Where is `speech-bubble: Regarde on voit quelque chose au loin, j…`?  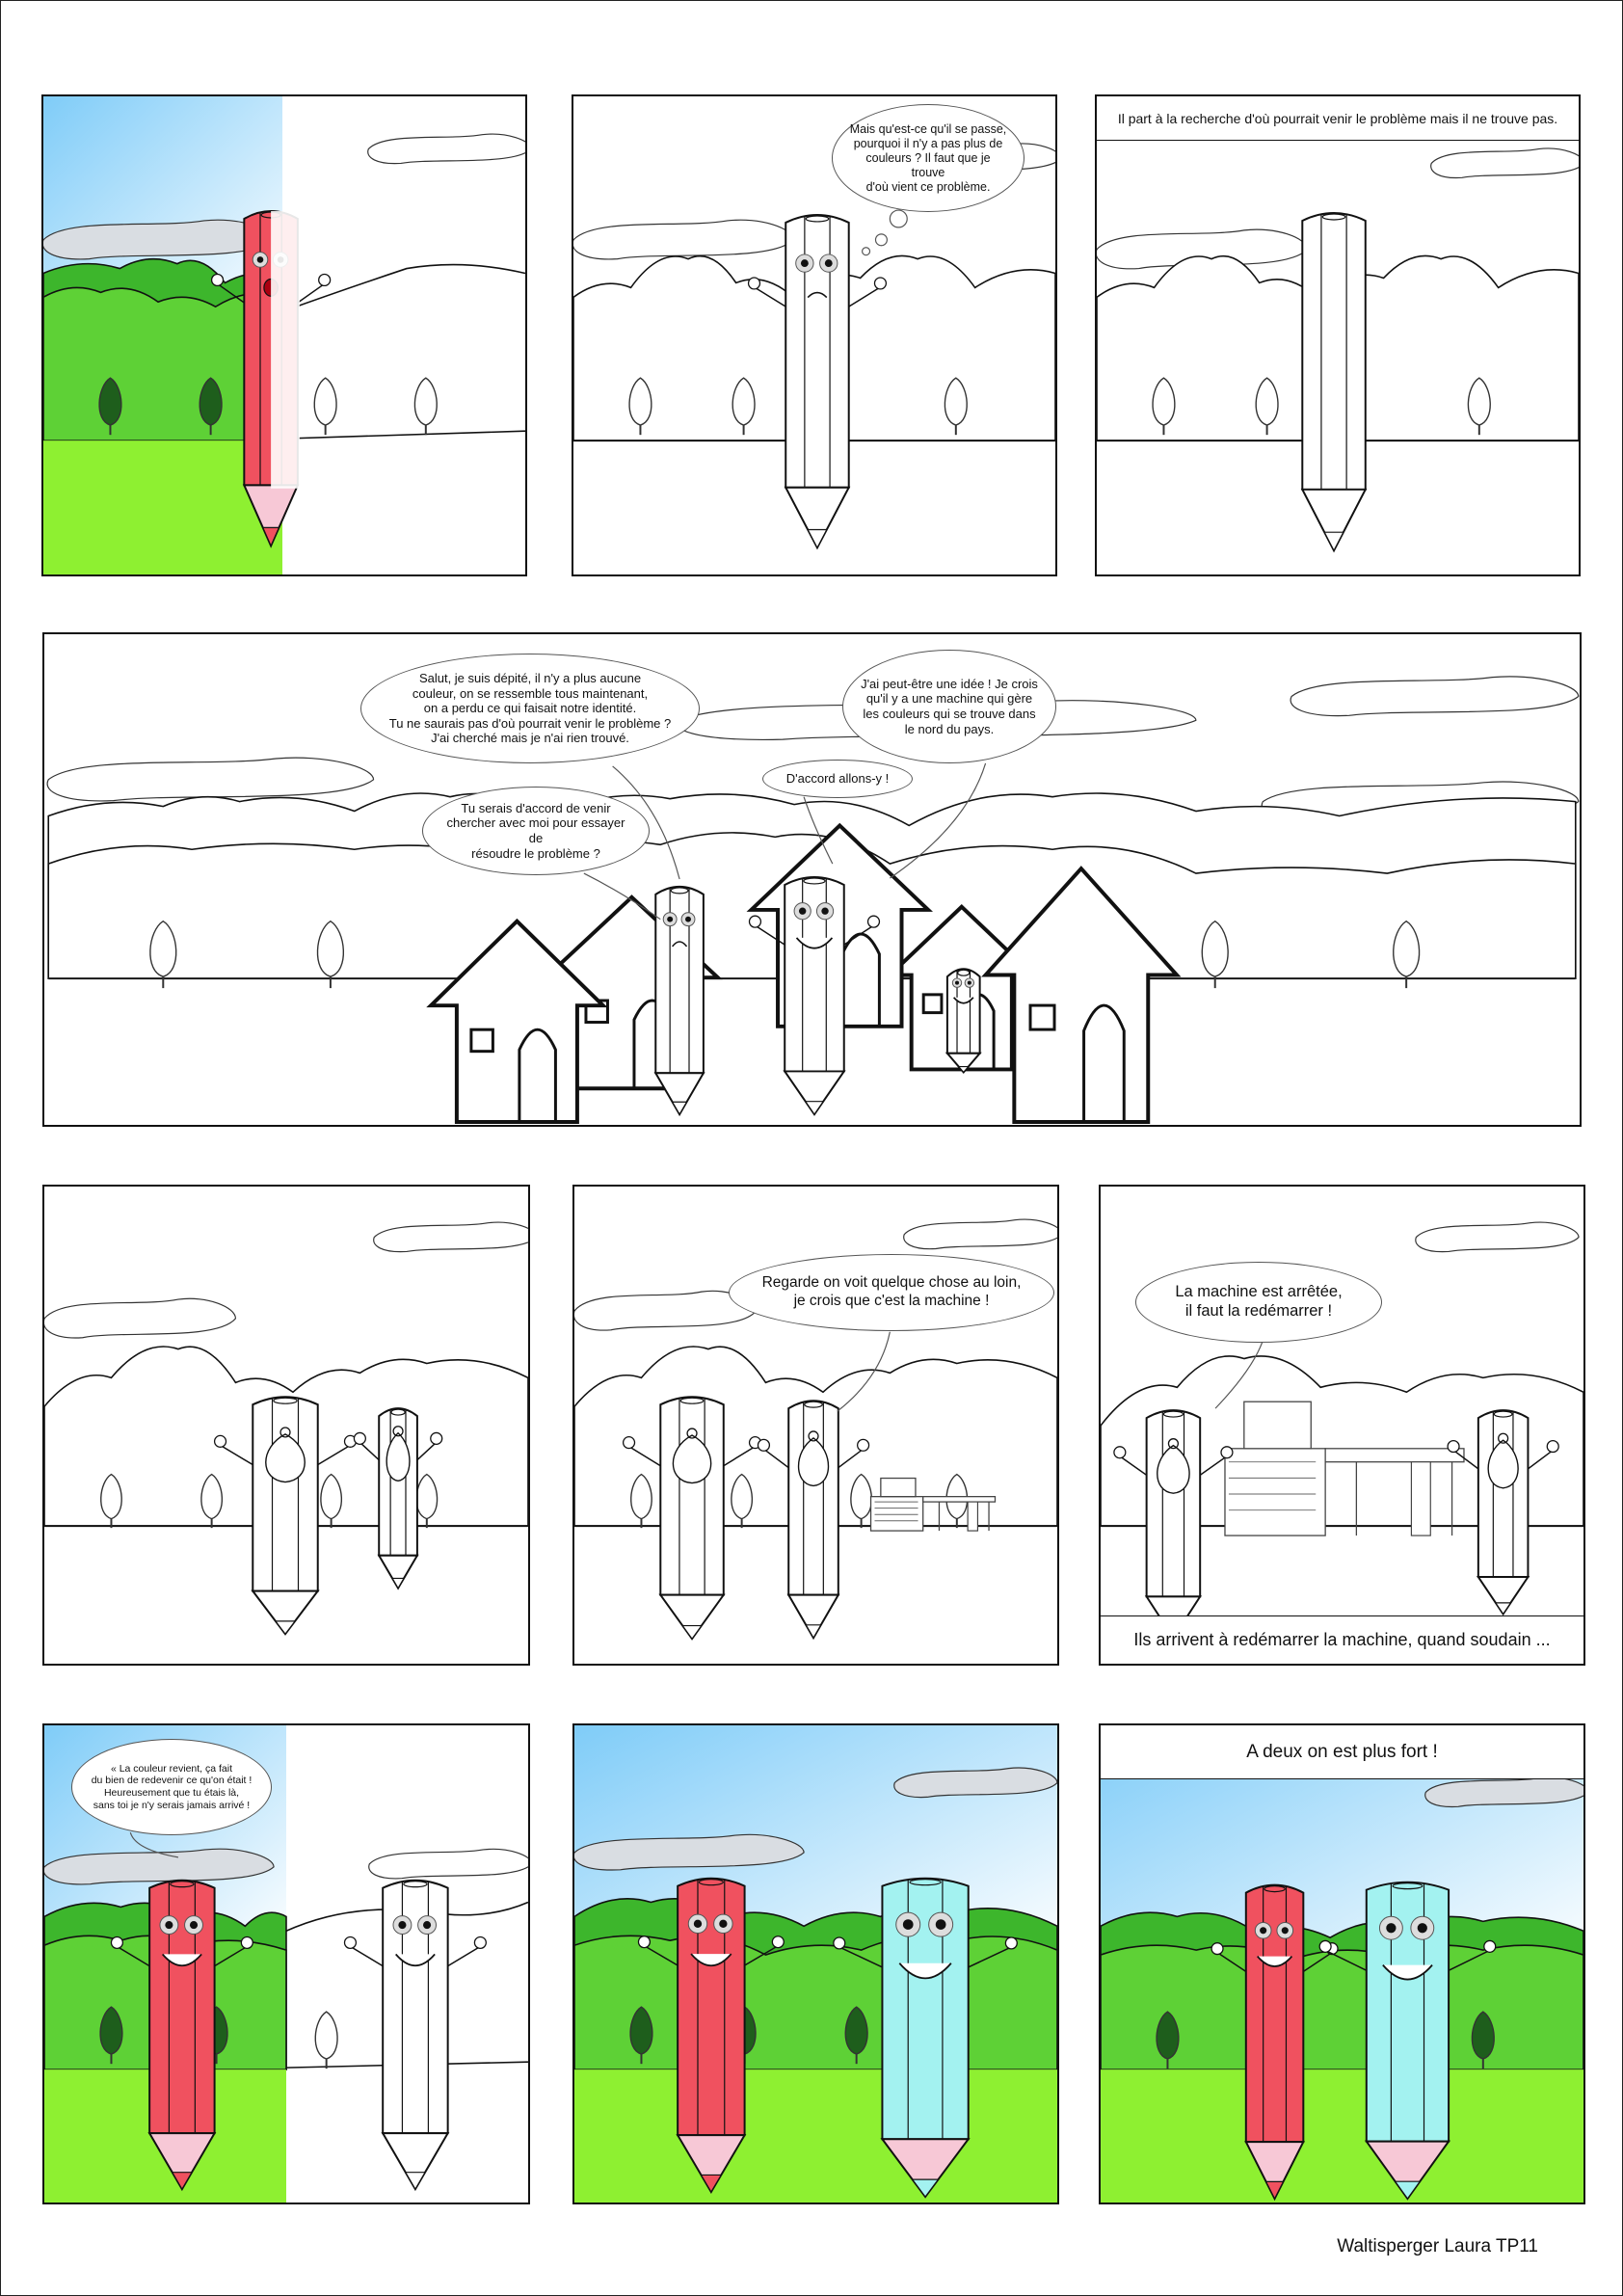
speech-bubble: Regarde on voit quelque chose au loin, j… is located at coordinates (891, 1292).